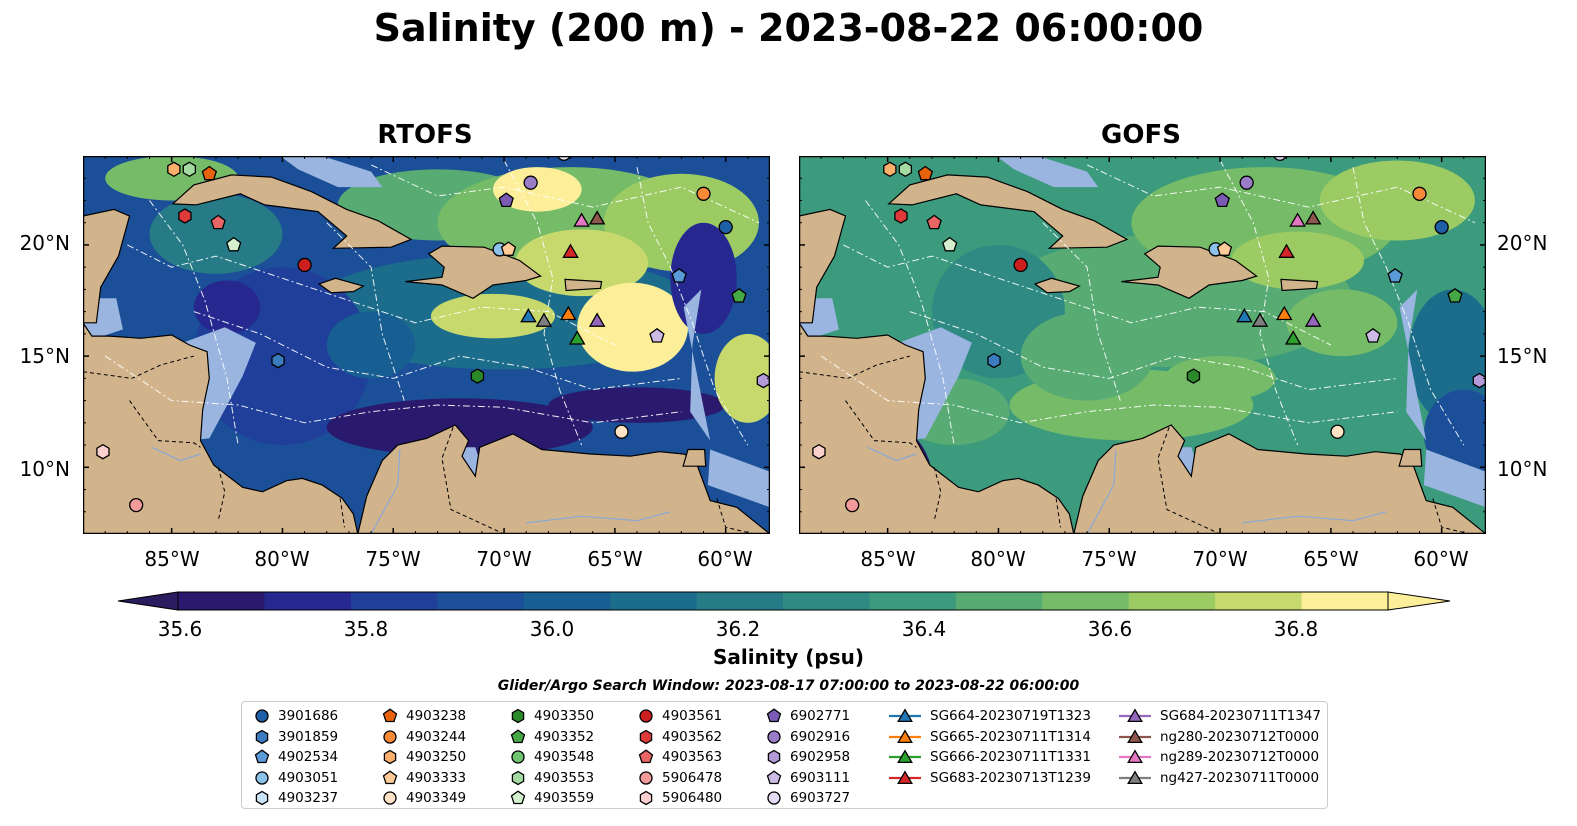 Image resolution: width=1577 pixels, height=826 pixels. I want to click on legend-marker-ng289-20230712T0000, so click(1135, 756).